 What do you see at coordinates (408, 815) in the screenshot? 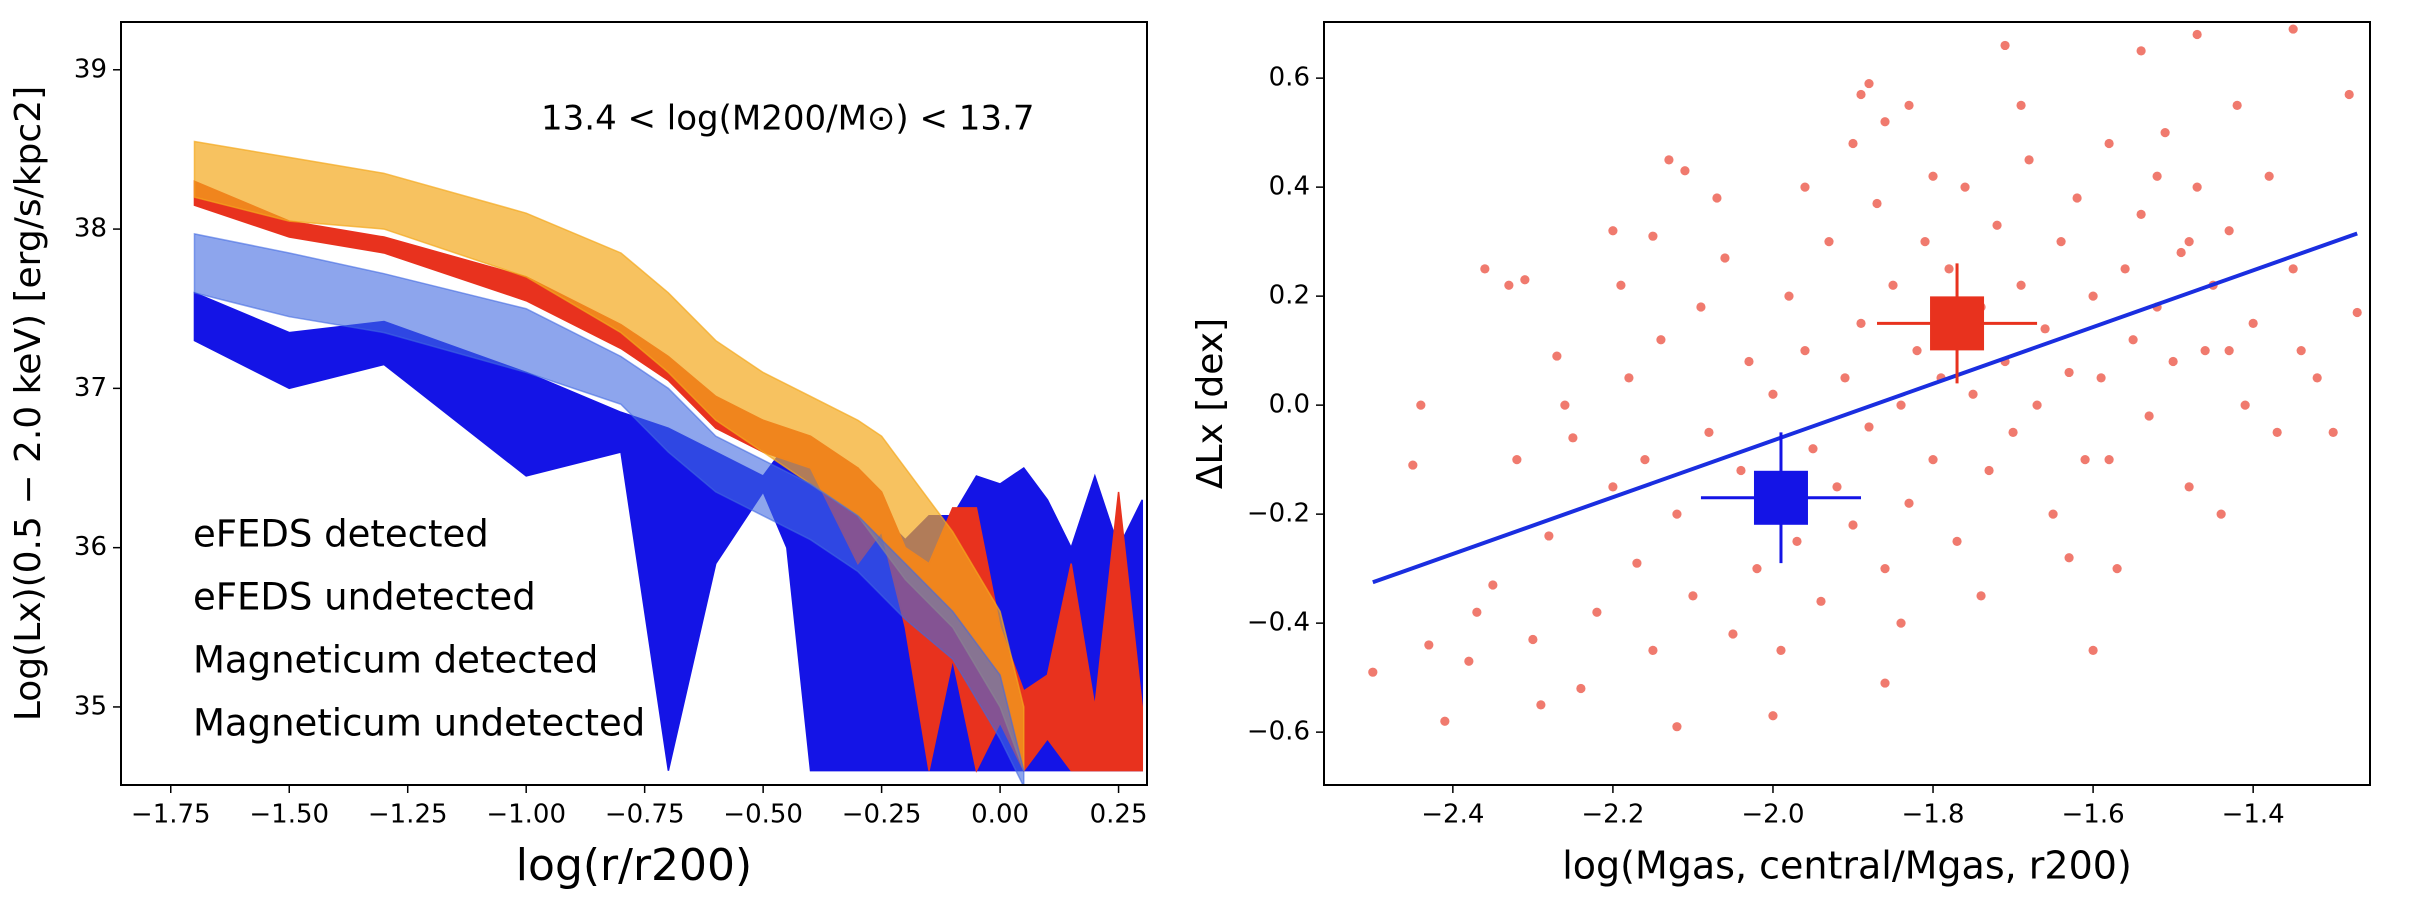
I see `x-tick-label: −1.25` at bounding box center [408, 815].